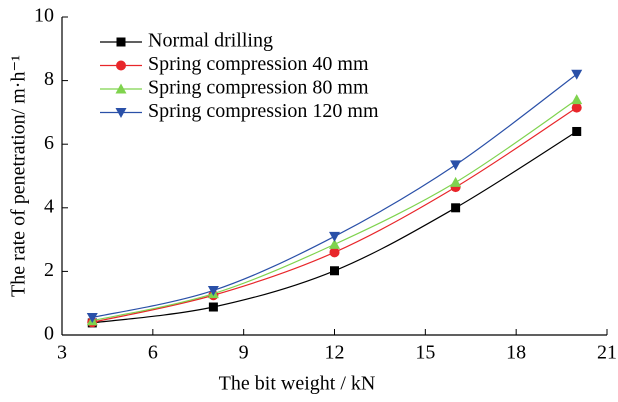 The width and height of the screenshot is (618, 402). Describe the element at coordinates (516, 353) in the screenshot. I see `x-tick-label: 18` at that location.